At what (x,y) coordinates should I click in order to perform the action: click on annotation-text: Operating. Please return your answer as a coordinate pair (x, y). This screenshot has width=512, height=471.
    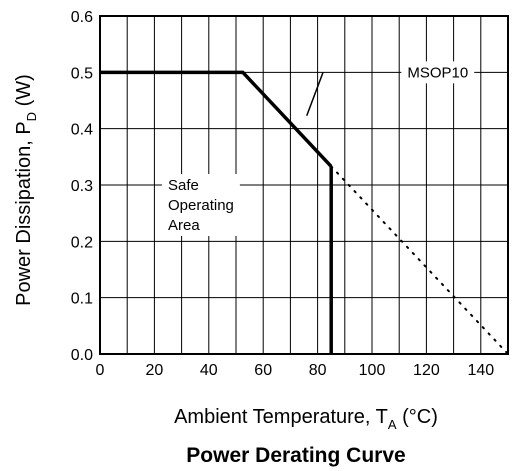
    Looking at the image, I should click on (201, 205).